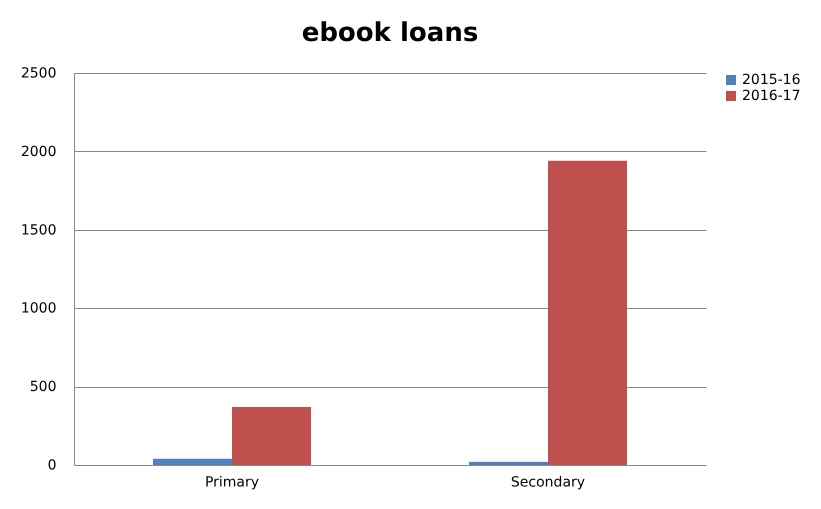 The height and width of the screenshot is (509, 821). I want to click on y-tick-label: 1500, so click(38, 230).